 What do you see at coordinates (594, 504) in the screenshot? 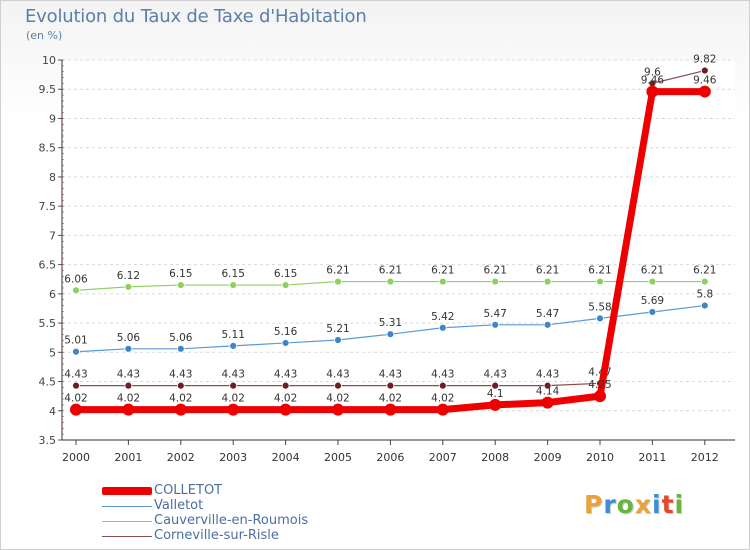
I see `logo-letter: P` at bounding box center [594, 504].